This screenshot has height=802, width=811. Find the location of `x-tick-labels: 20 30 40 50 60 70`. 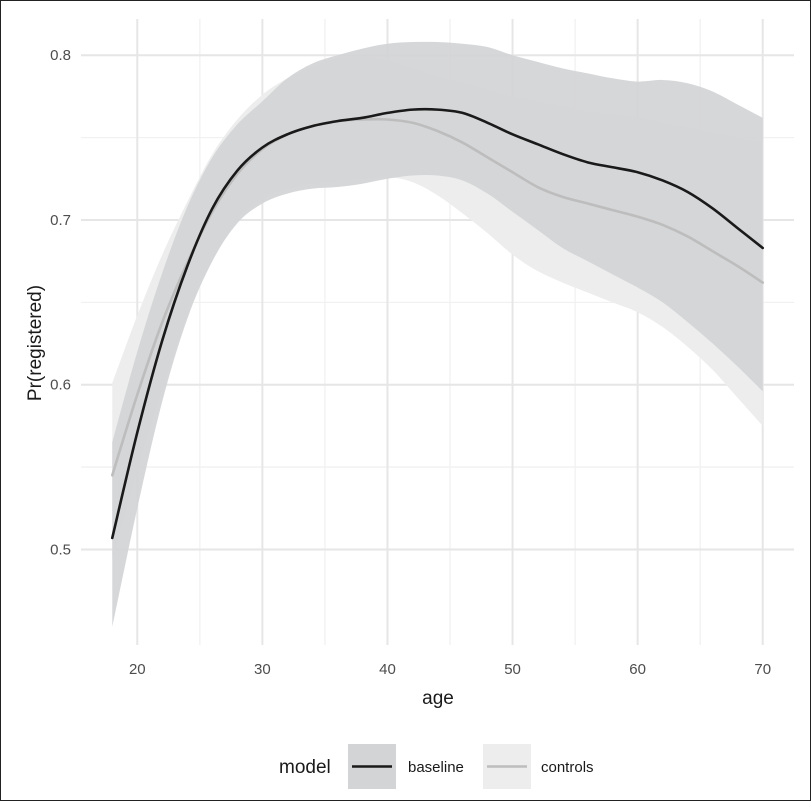

x-tick-labels: 20 30 40 50 60 70 is located at coordinates (450, 669).